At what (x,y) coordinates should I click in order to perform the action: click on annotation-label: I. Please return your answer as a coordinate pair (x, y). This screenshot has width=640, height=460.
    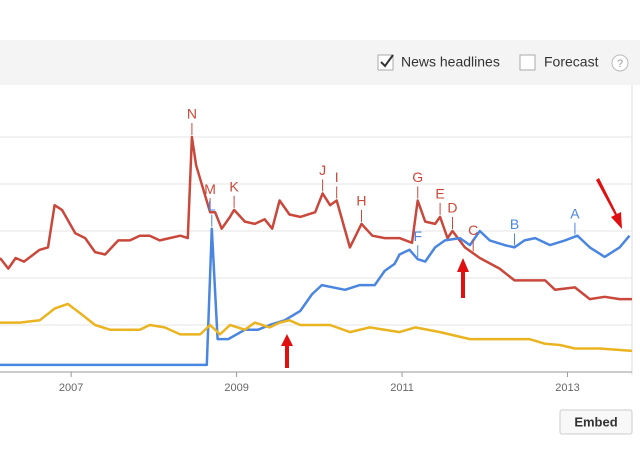
    Looking at the image, I should click on (337, 177).